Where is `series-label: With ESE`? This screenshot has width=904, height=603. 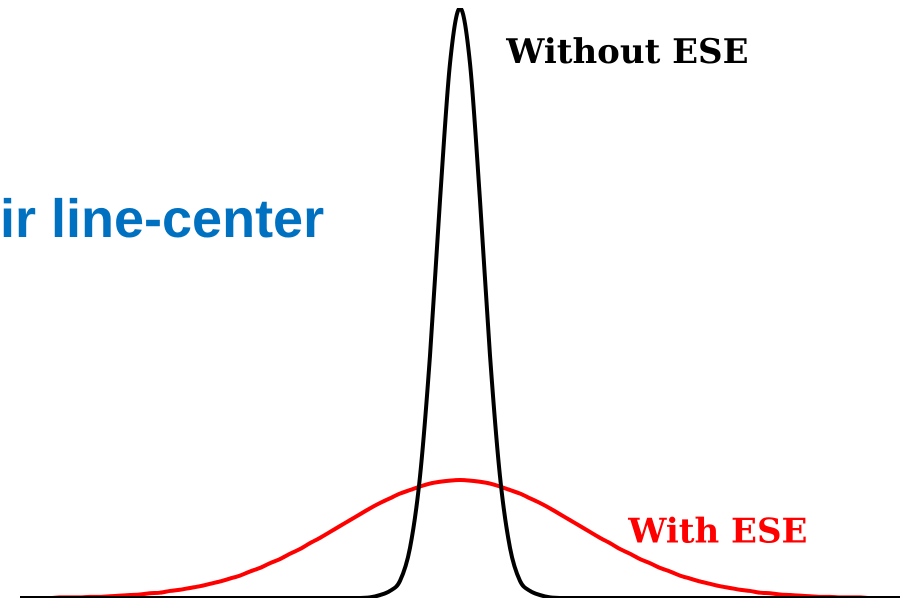 series-label: With ESE is located at coordinates (717, 531).